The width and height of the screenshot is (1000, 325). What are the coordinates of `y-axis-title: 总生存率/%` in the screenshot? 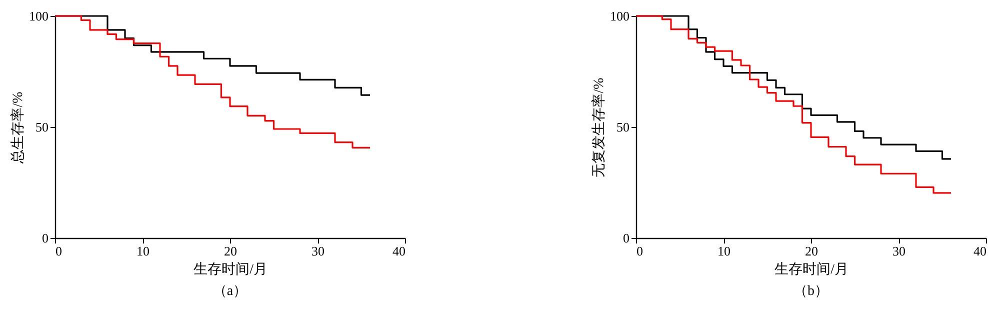 It's located at (18, 127).